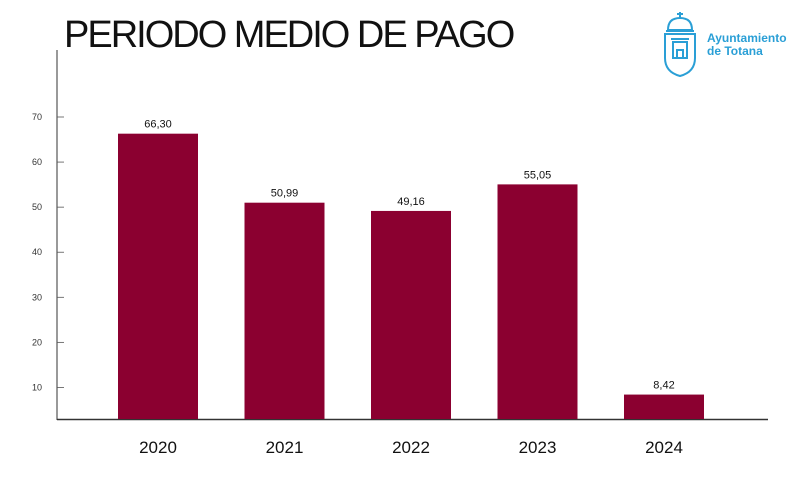 The width and height of the screenshot is (800, 480). I want to click on y-tick-label: 20, so click(37, 342).